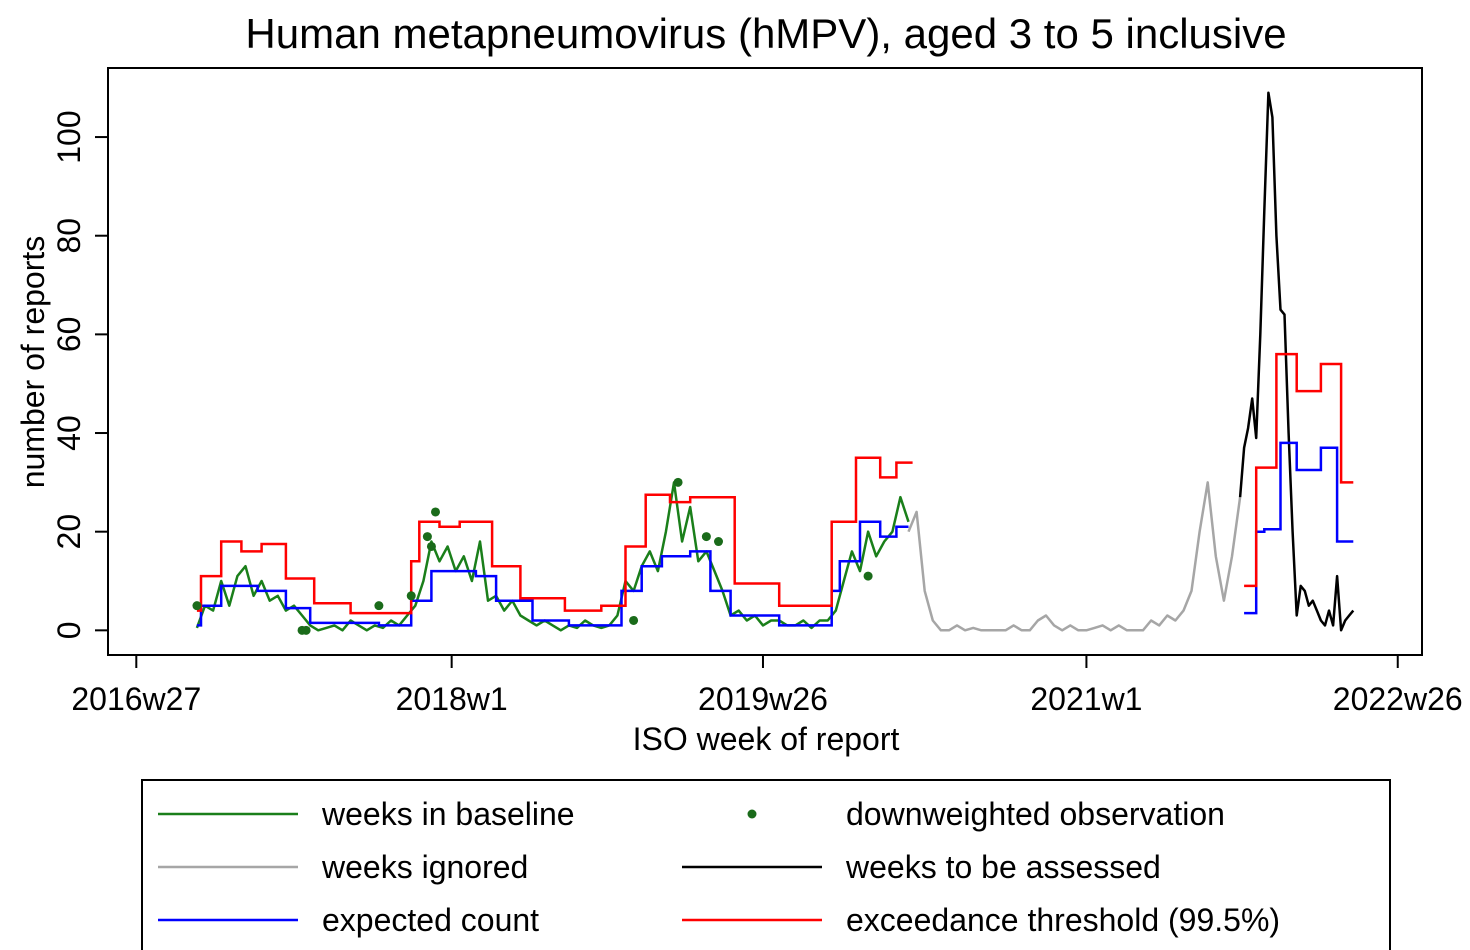  I want to click on y-tick-label: 80, so click(69, 236).